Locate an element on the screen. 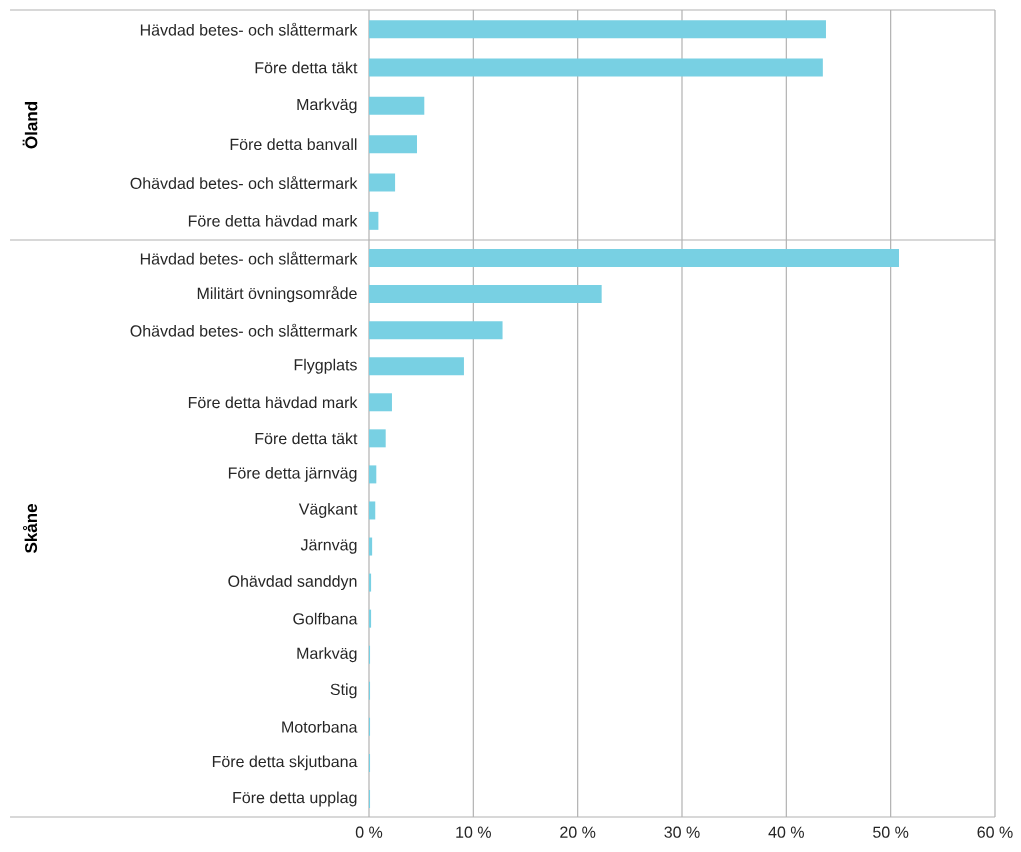 The height and width of the screenshot is (852, 1021). x-tick-label: 50 % is located at coordinates (891, 832).